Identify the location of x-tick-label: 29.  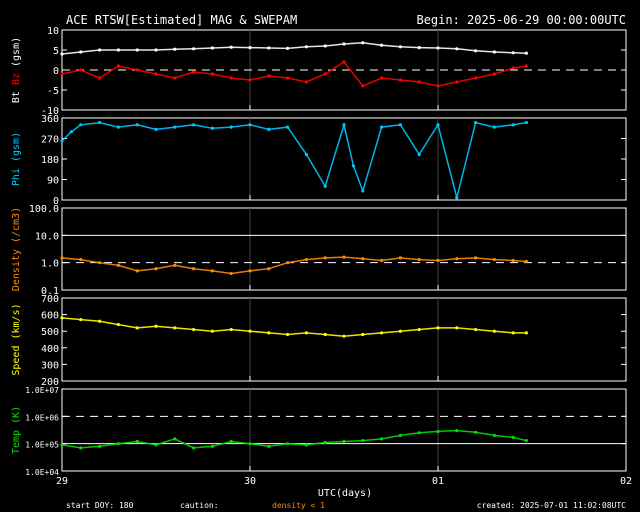
(62, 481).